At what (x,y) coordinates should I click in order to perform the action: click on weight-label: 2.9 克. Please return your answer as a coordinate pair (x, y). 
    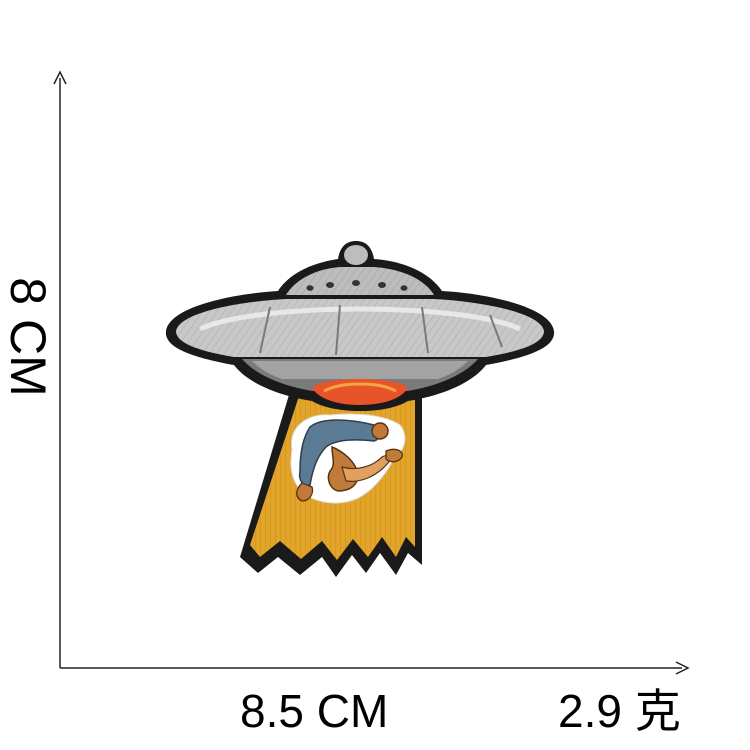
    Looking at the image, I should click on (619, 711).